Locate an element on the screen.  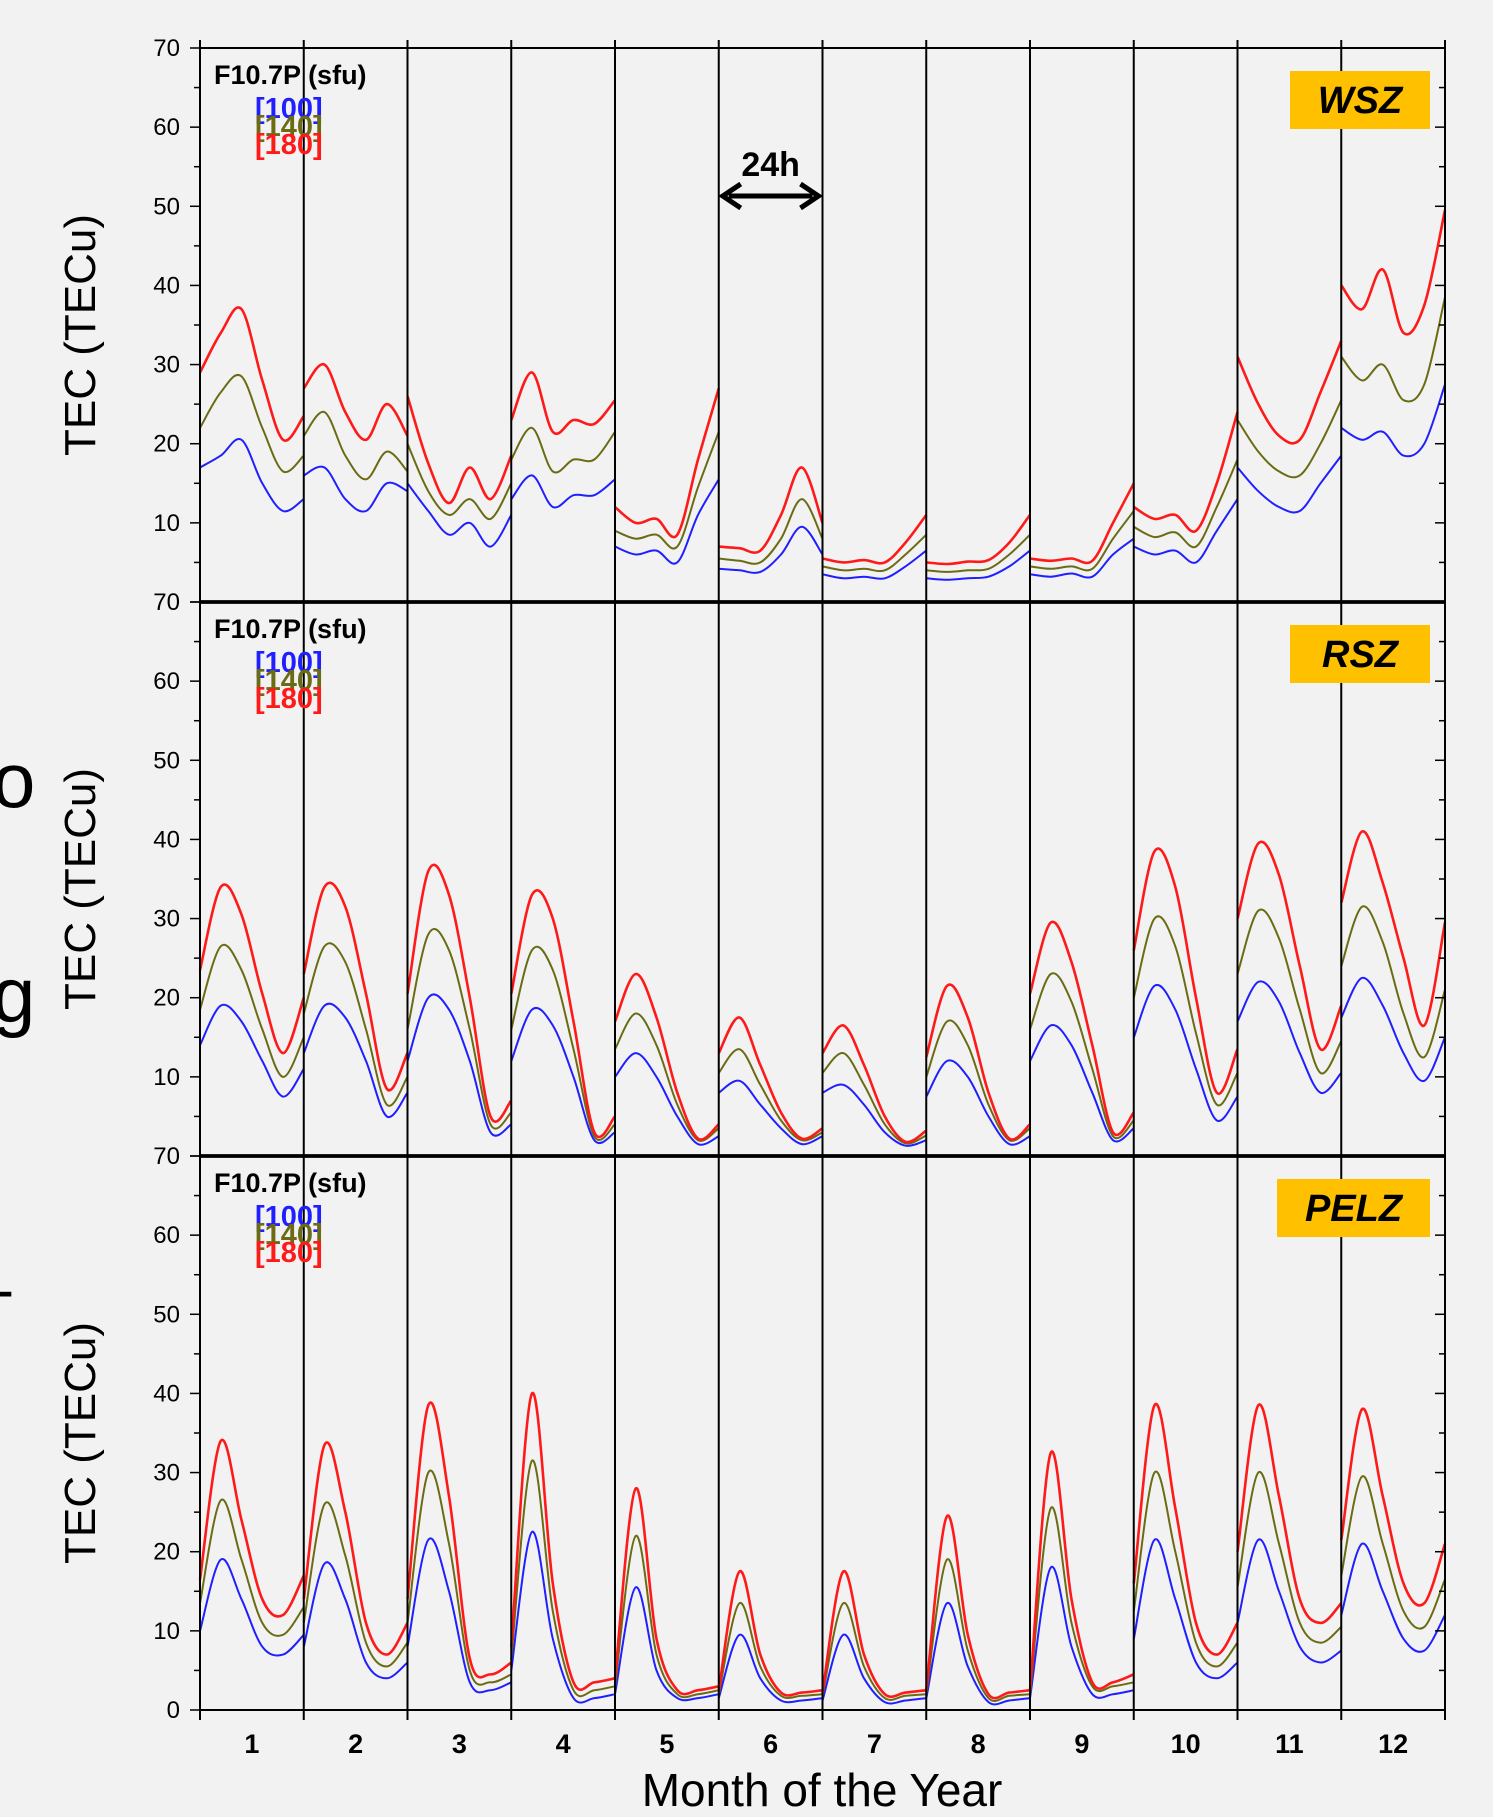
station-label: WSZ is located at coordinates (1361, 101).